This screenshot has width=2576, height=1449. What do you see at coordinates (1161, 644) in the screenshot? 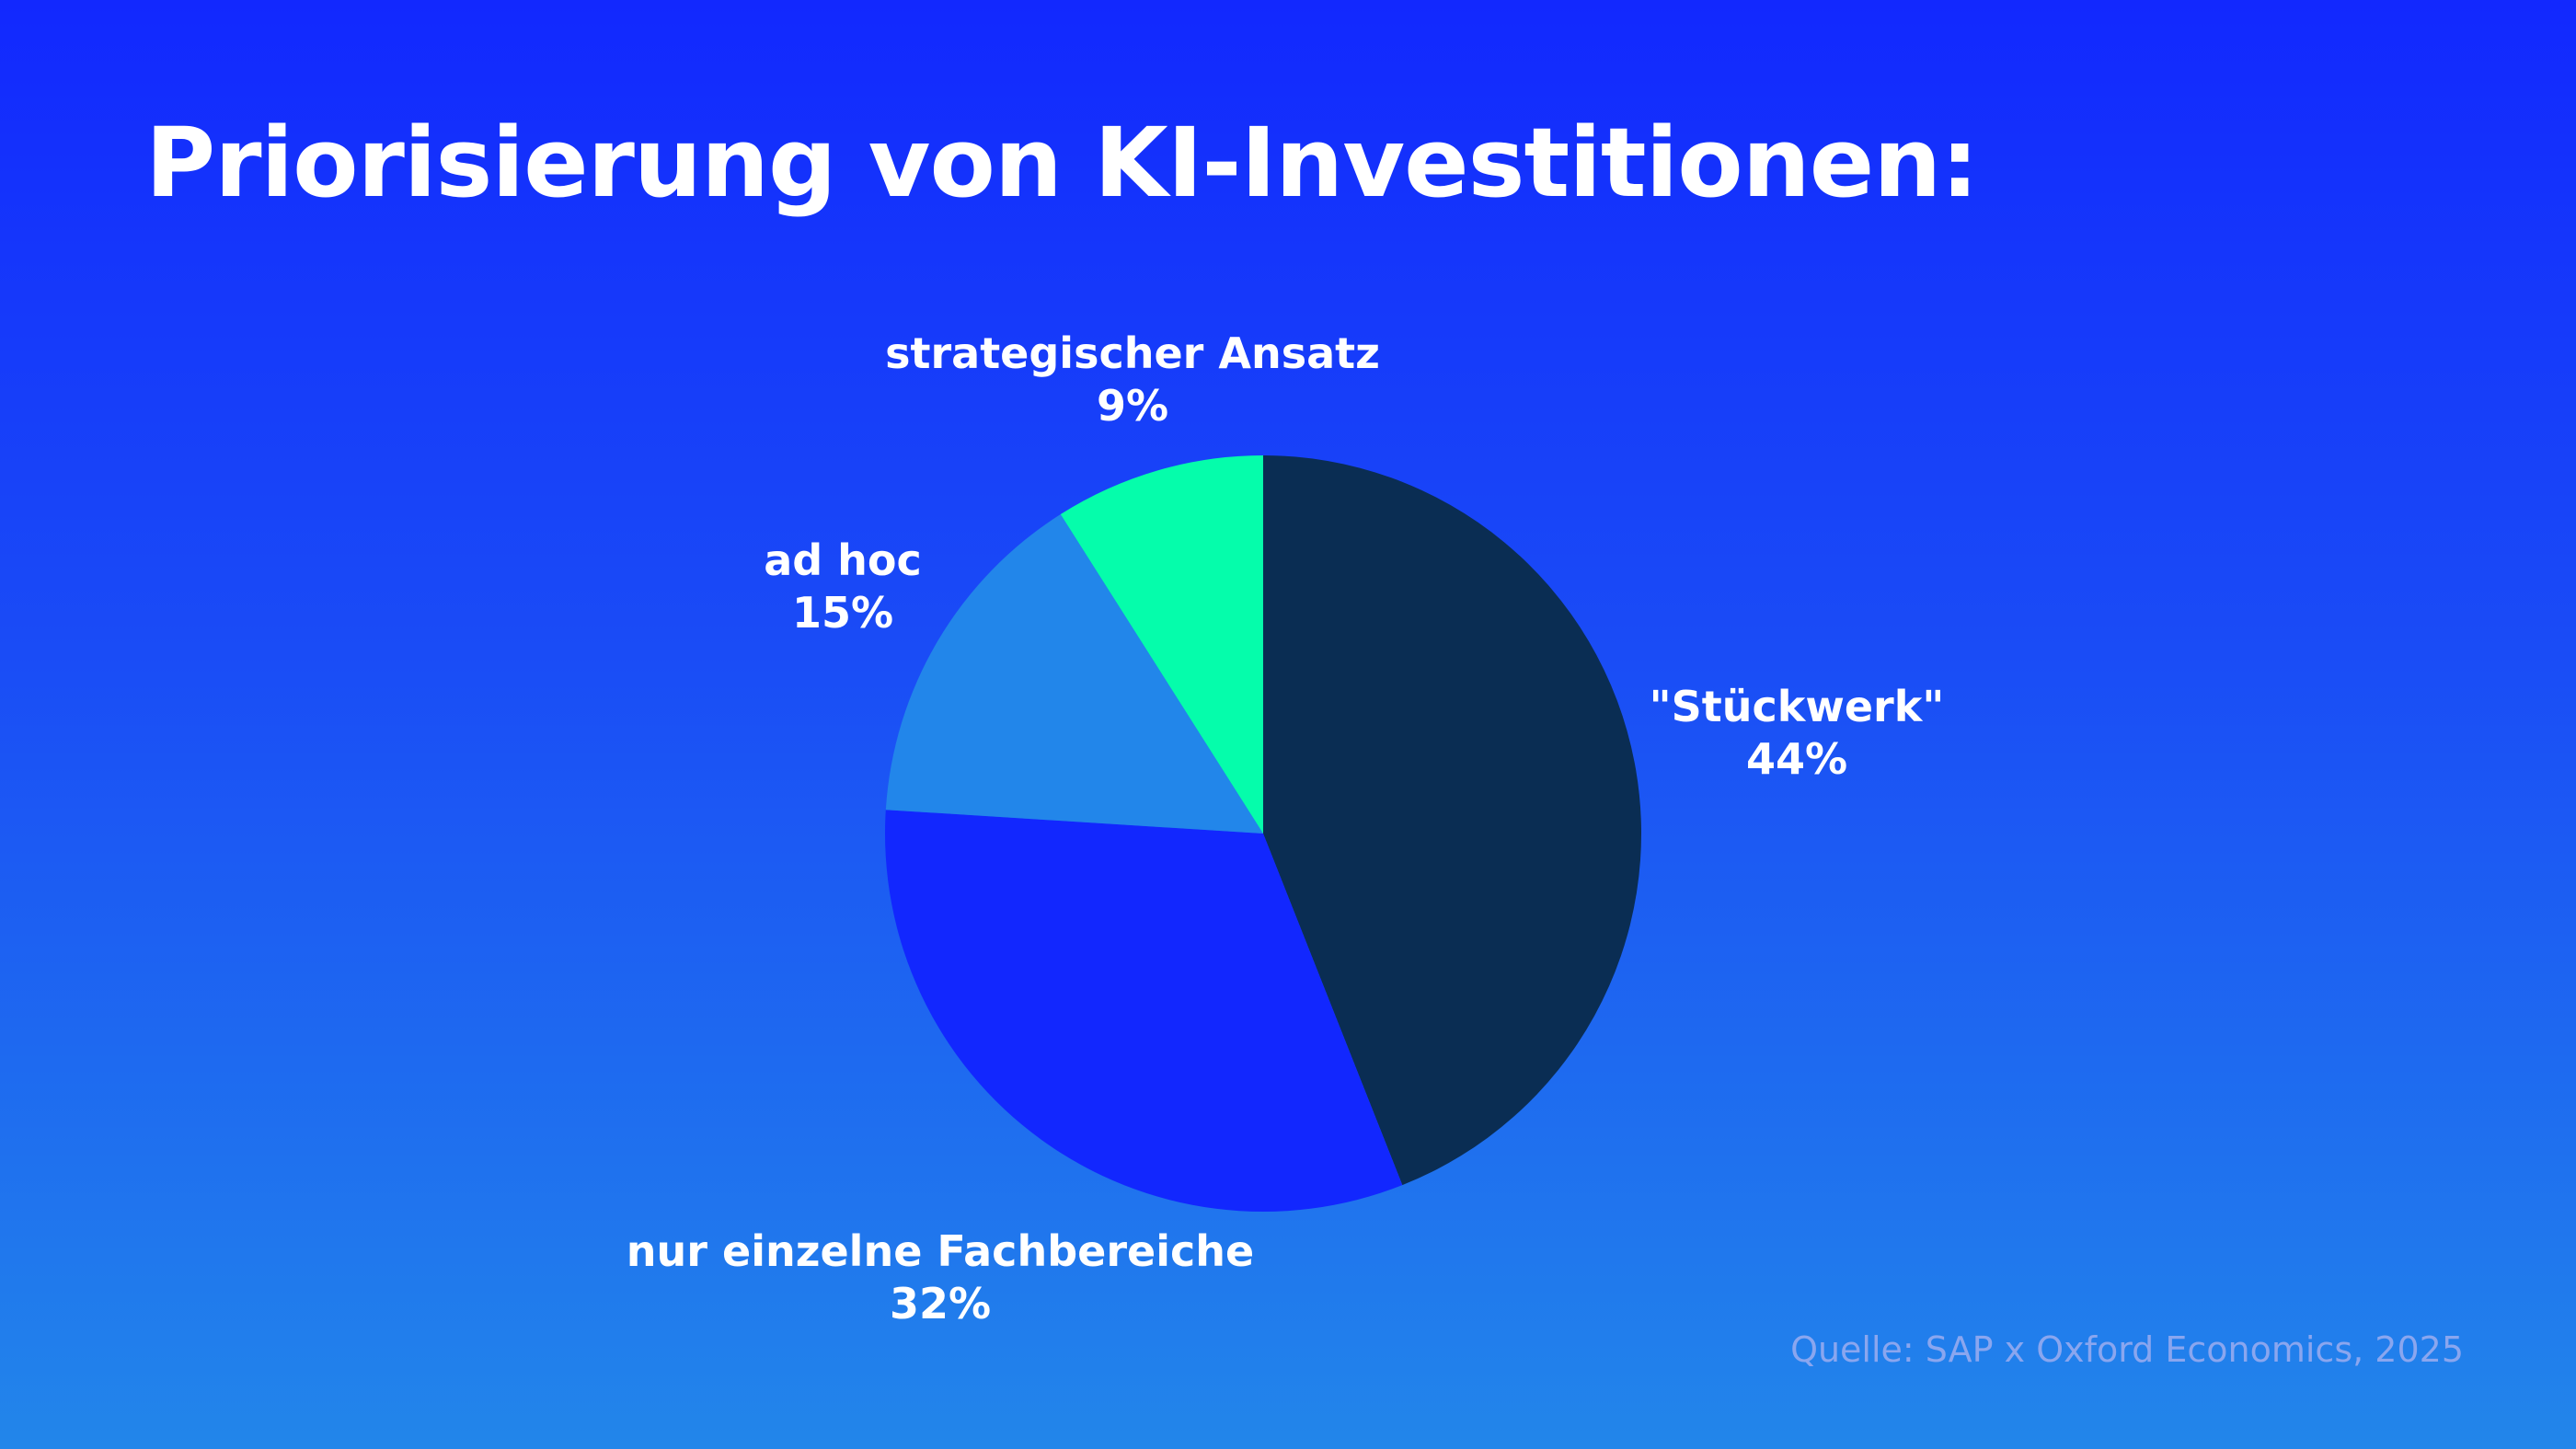
I see `pie-slice-strategischer-ansatz` at bounding box center [1161, 644].